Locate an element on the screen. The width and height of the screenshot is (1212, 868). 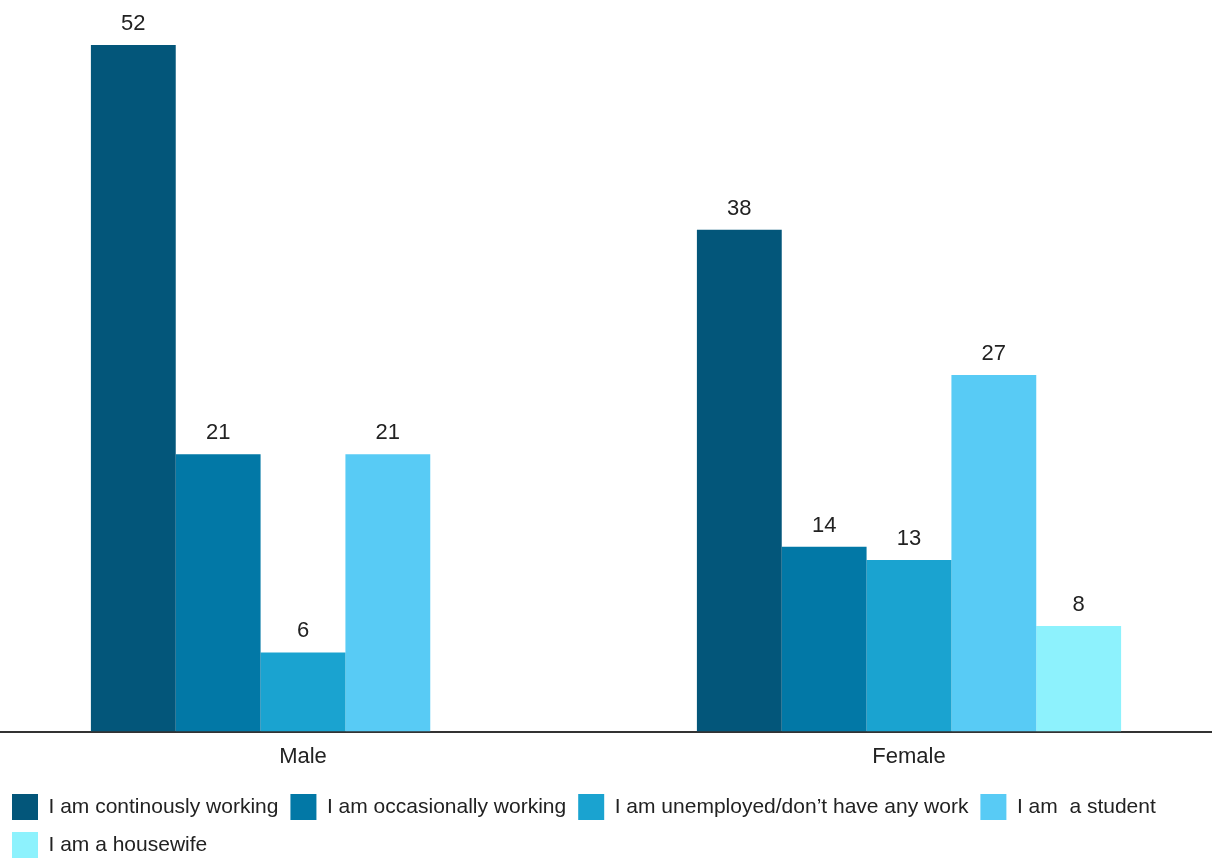
data-label: 27 is located at coordinates (994, 353).